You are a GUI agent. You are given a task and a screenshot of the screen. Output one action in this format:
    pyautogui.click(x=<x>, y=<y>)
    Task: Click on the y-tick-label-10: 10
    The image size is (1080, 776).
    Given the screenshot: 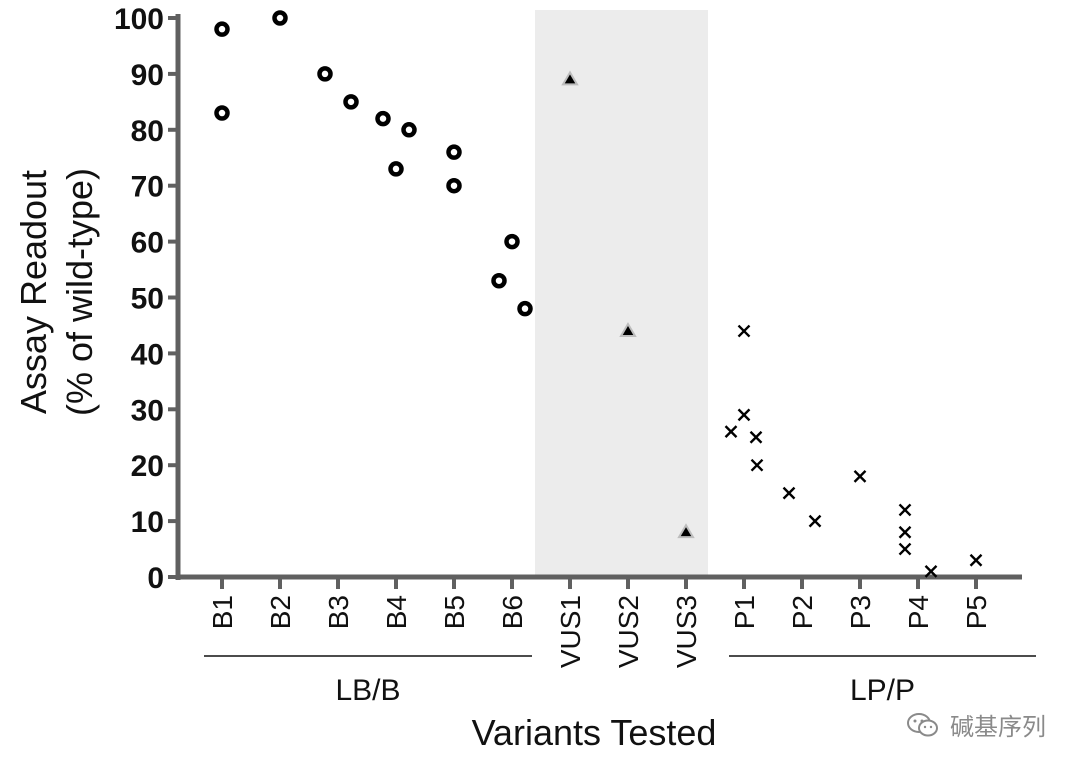 What is the action you would take?
    pyautogui.click(x=147, y=522)
    